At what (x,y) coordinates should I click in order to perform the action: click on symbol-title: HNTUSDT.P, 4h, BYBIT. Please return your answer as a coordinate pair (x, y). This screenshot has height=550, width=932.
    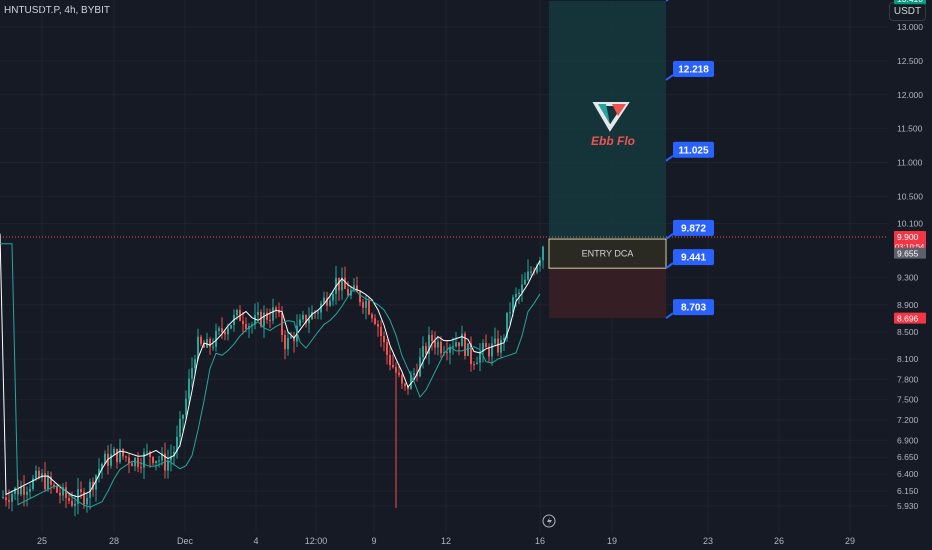
    Looking at the image, I should click on (57, 10).